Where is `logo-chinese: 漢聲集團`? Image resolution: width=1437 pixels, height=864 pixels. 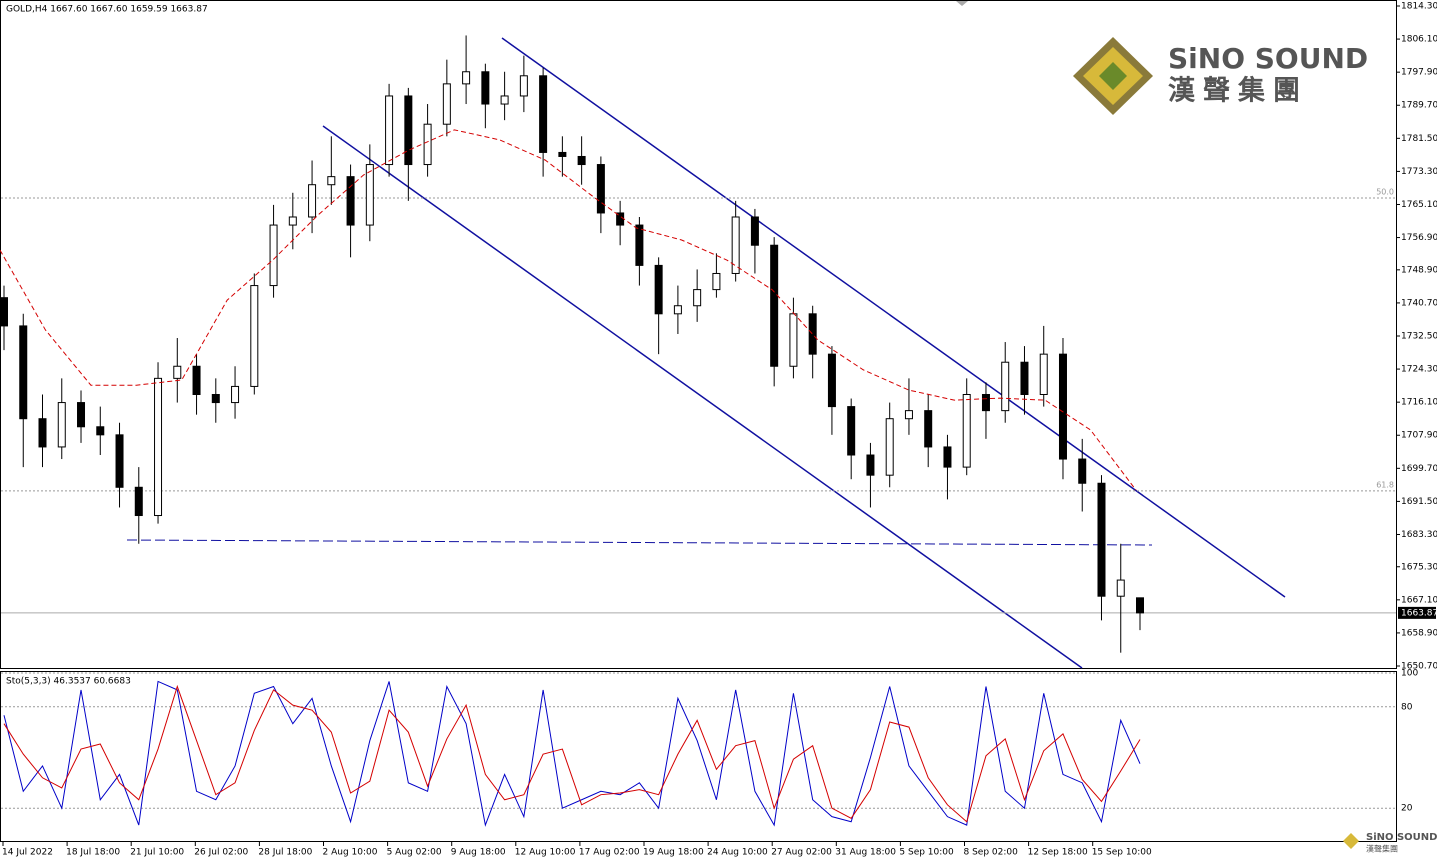 logo-chinese: 漢聲集團 is located at coordinates (1238, 91).